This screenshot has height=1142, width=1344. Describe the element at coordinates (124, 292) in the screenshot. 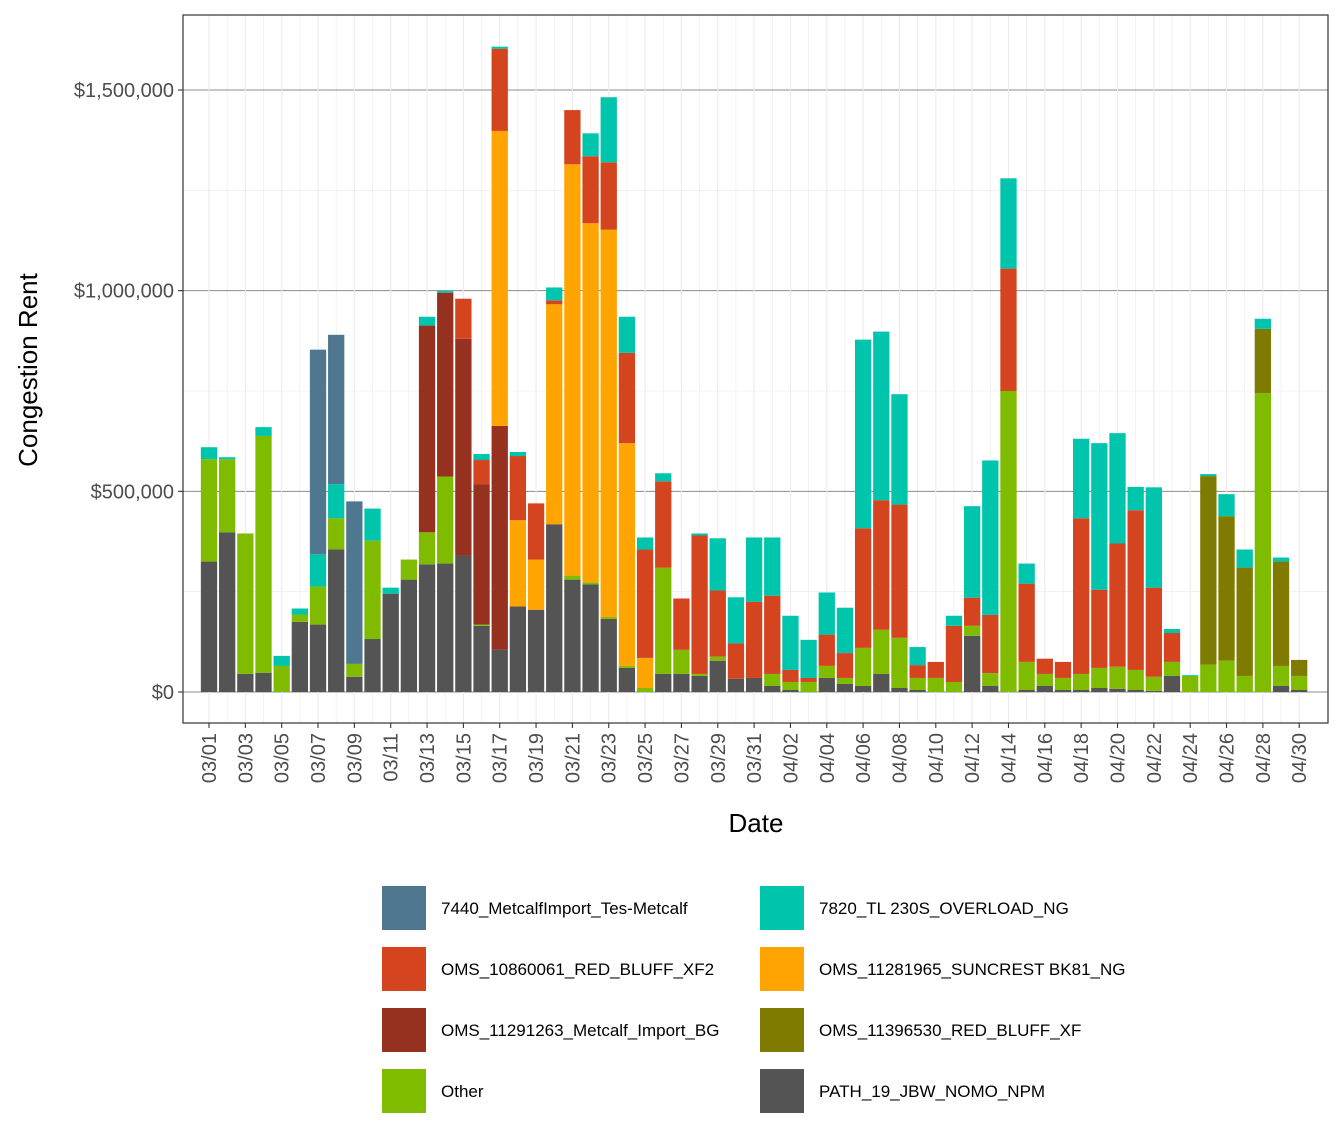

I see `y-tick-label: $1,000,000` at that location.